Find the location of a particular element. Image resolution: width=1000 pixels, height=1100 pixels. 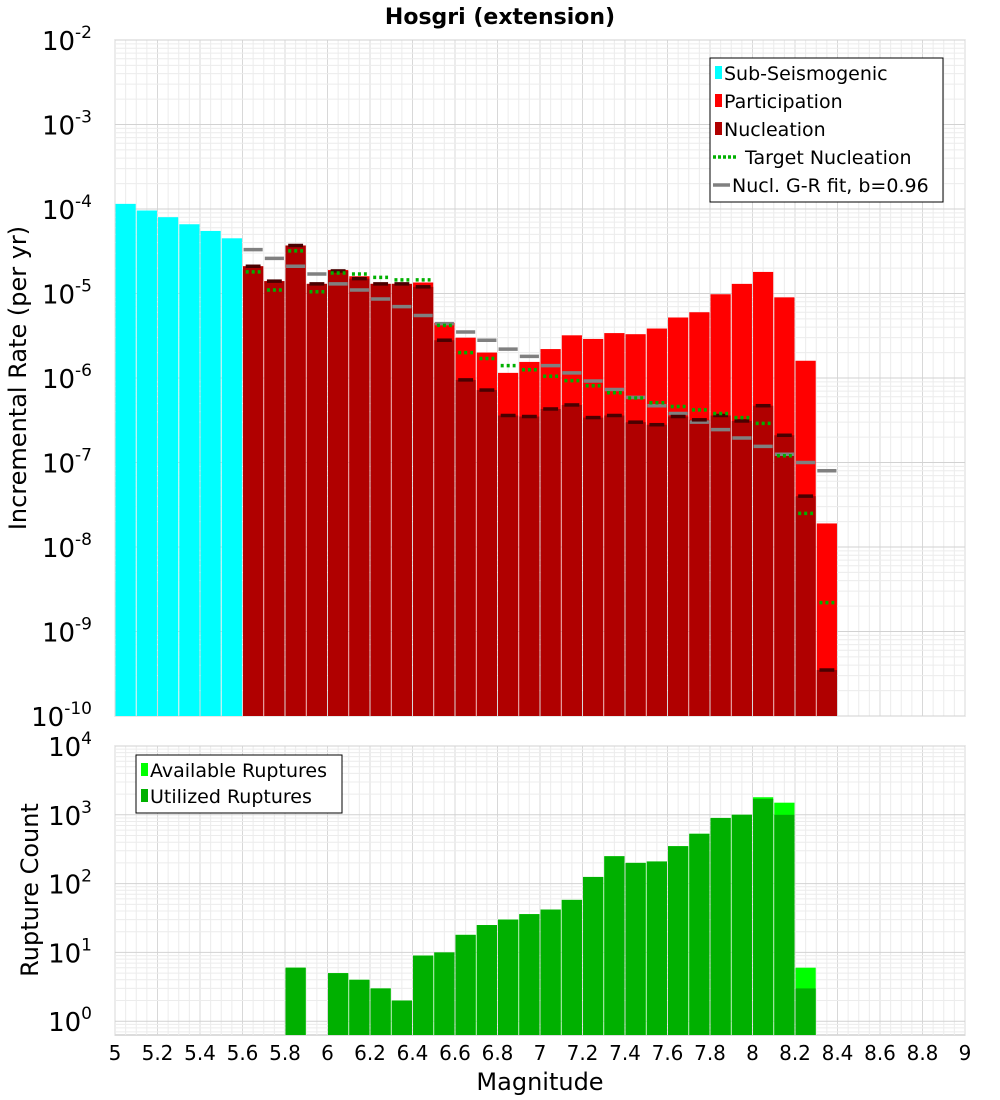

legend-label: Utilized Ruptures is located at coordinates (231, 797).